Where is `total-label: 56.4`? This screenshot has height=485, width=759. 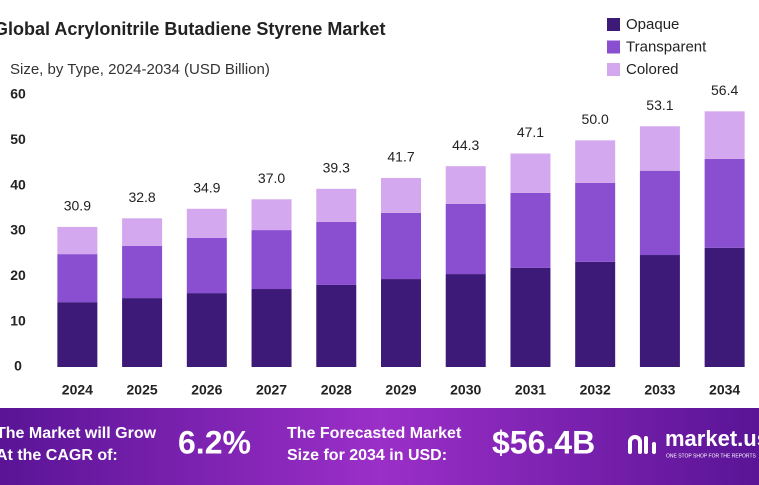
total-label: 56.4 is located at coordinates (724, 90).